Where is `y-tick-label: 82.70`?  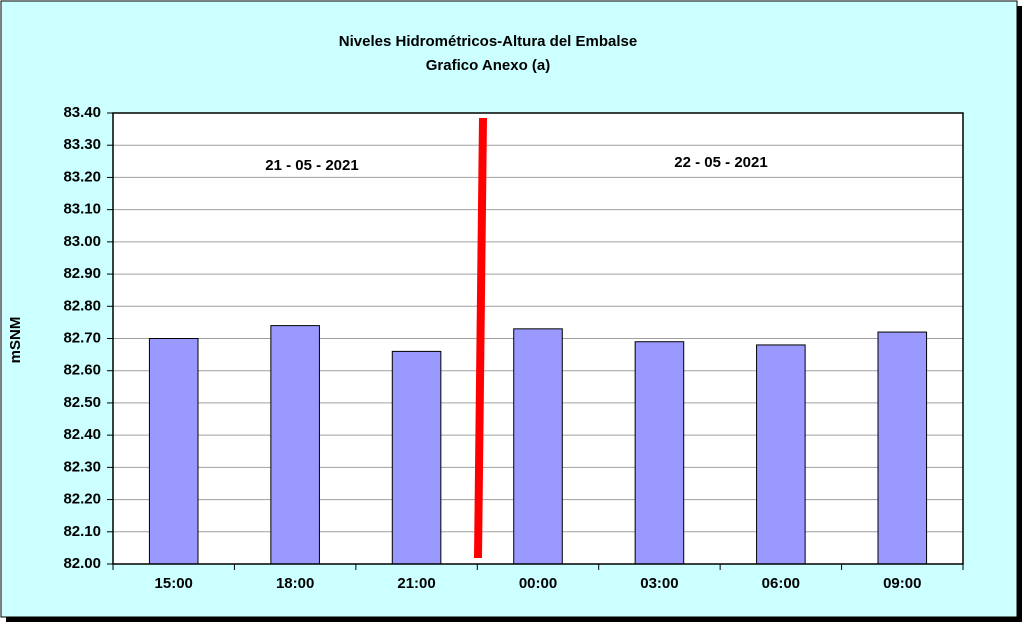
y-tick-label: 82.70 is located at coordinates (82, 337).